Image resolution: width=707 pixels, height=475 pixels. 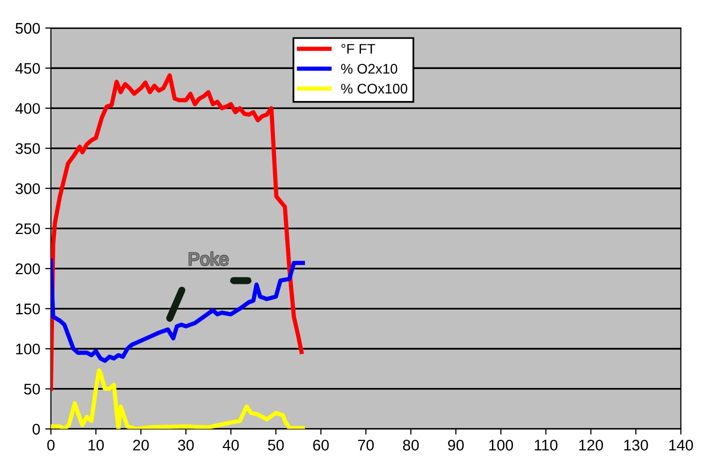 I want to click on y-tick-label: 250, so click(x=28, y=228).